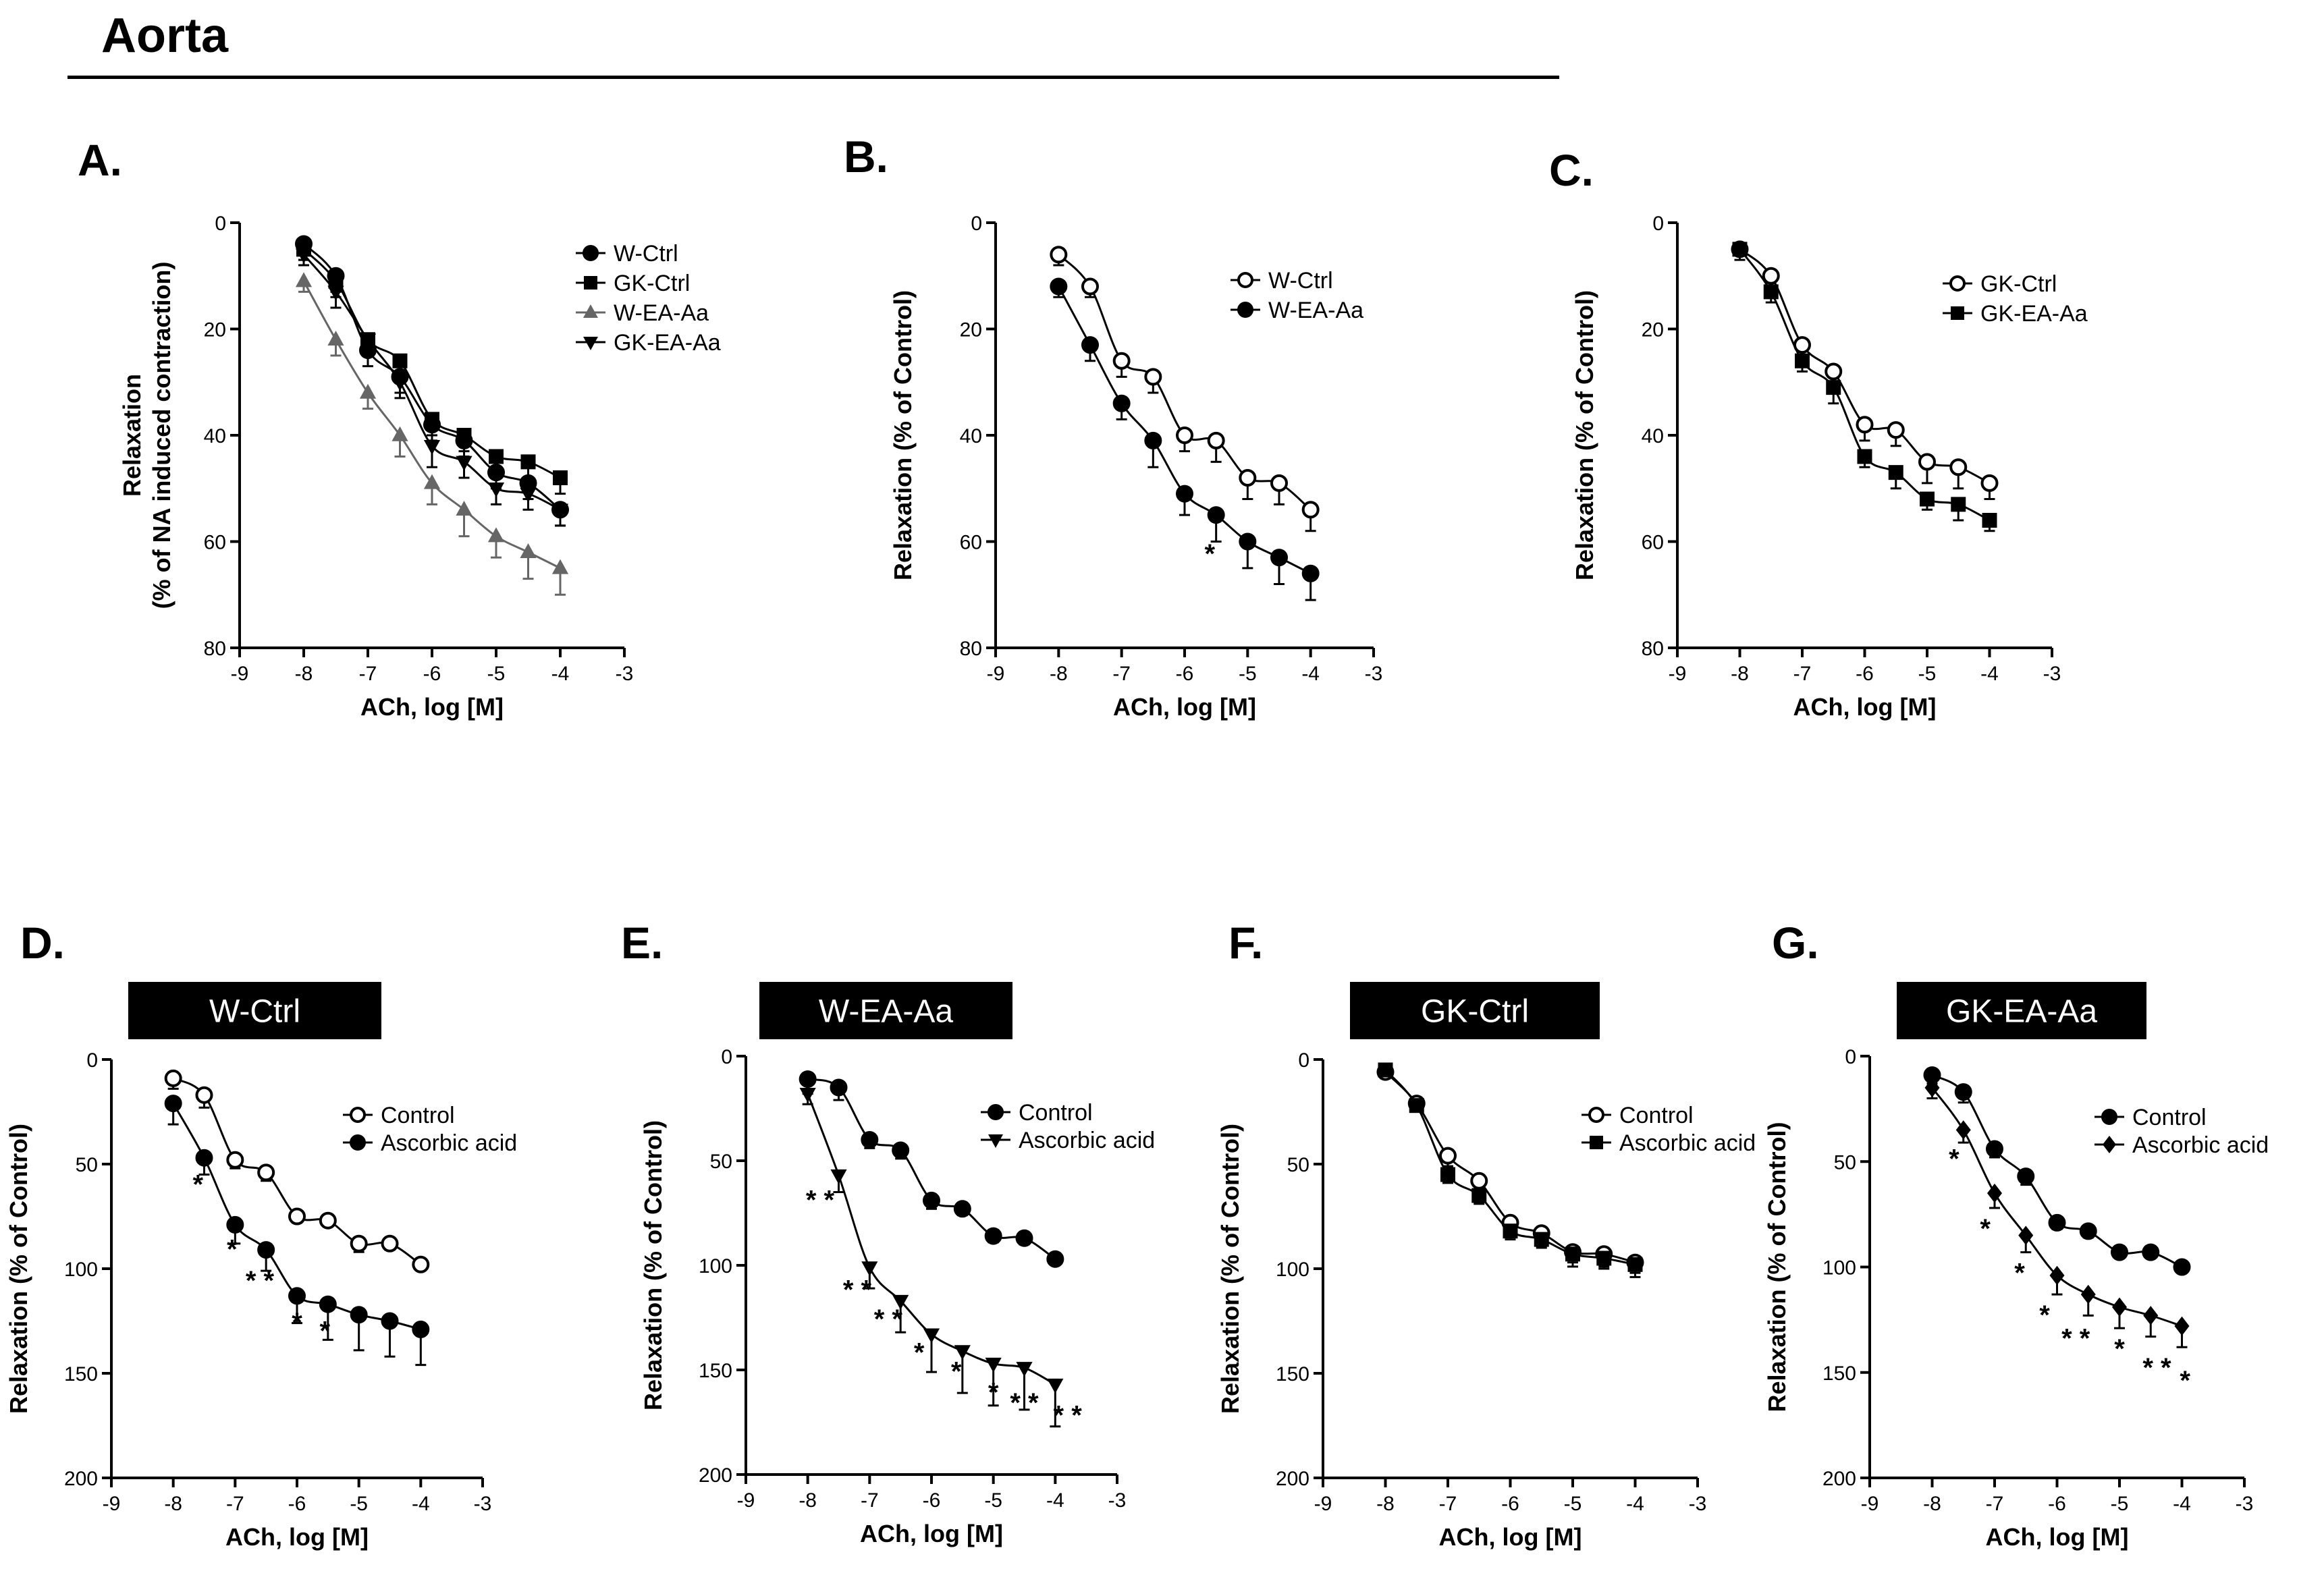  I want to click on legend-label: Ascorbic acid, so click(449, 1143).